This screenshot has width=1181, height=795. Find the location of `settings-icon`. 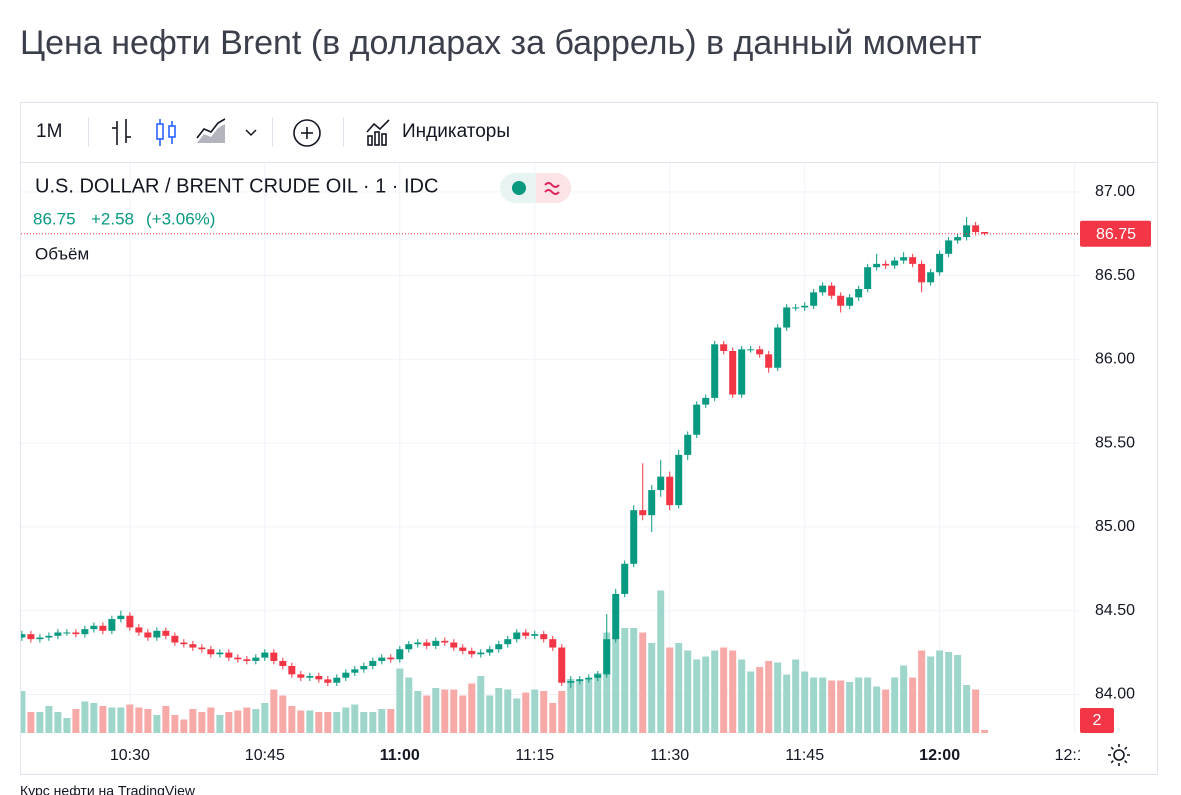

settings-icon is located at coordinates (1119, 755).